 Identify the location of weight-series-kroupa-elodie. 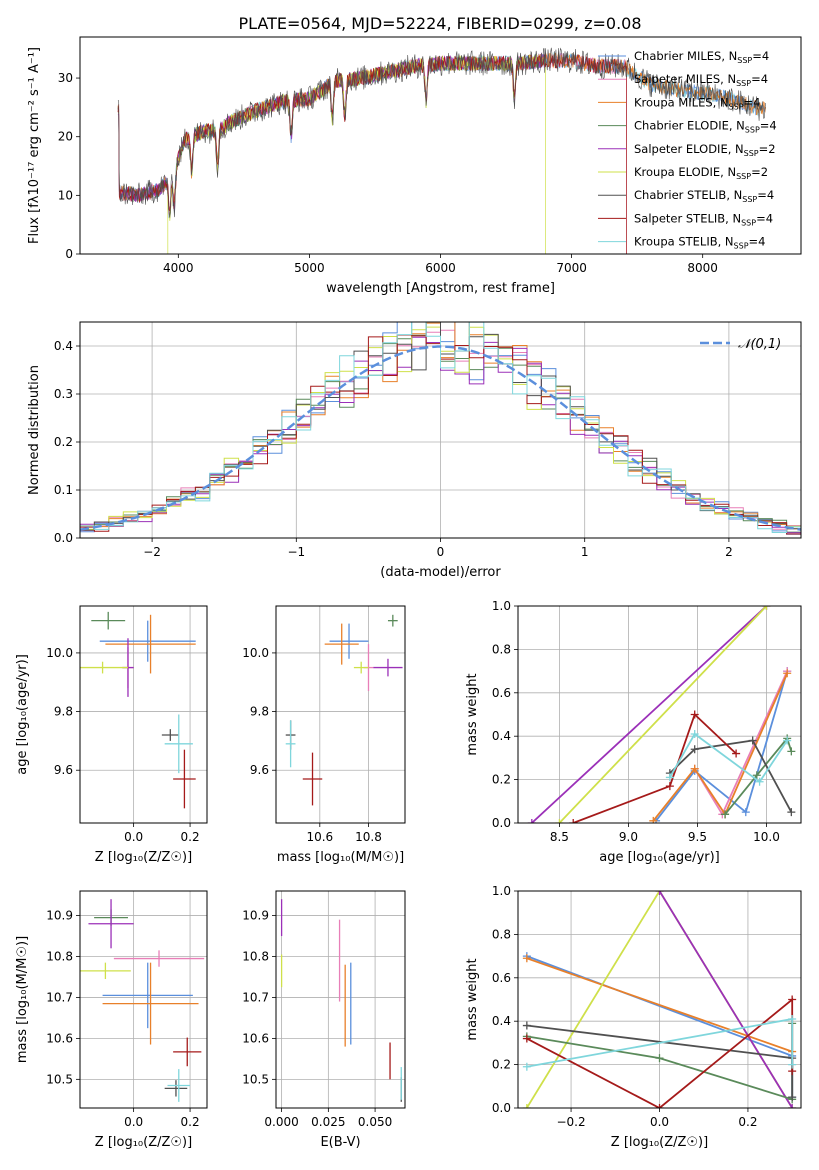
(663, 714).